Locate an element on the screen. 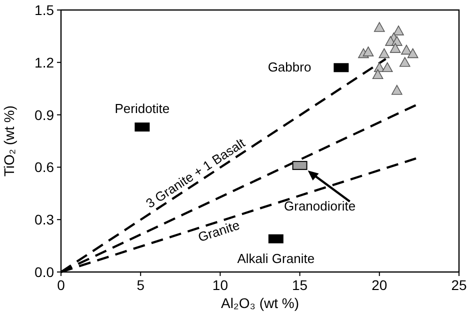 The image size is (474, 330). annotation: Granodiorite is located at coordinates (320, 206).